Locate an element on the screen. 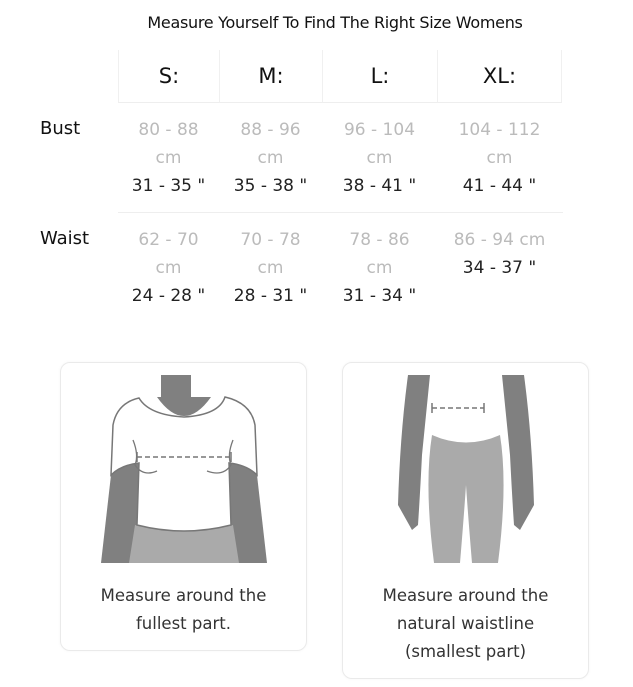 The image size is (633, 687). cm-value: 62 - 70 is located at coordinates (168, 240).